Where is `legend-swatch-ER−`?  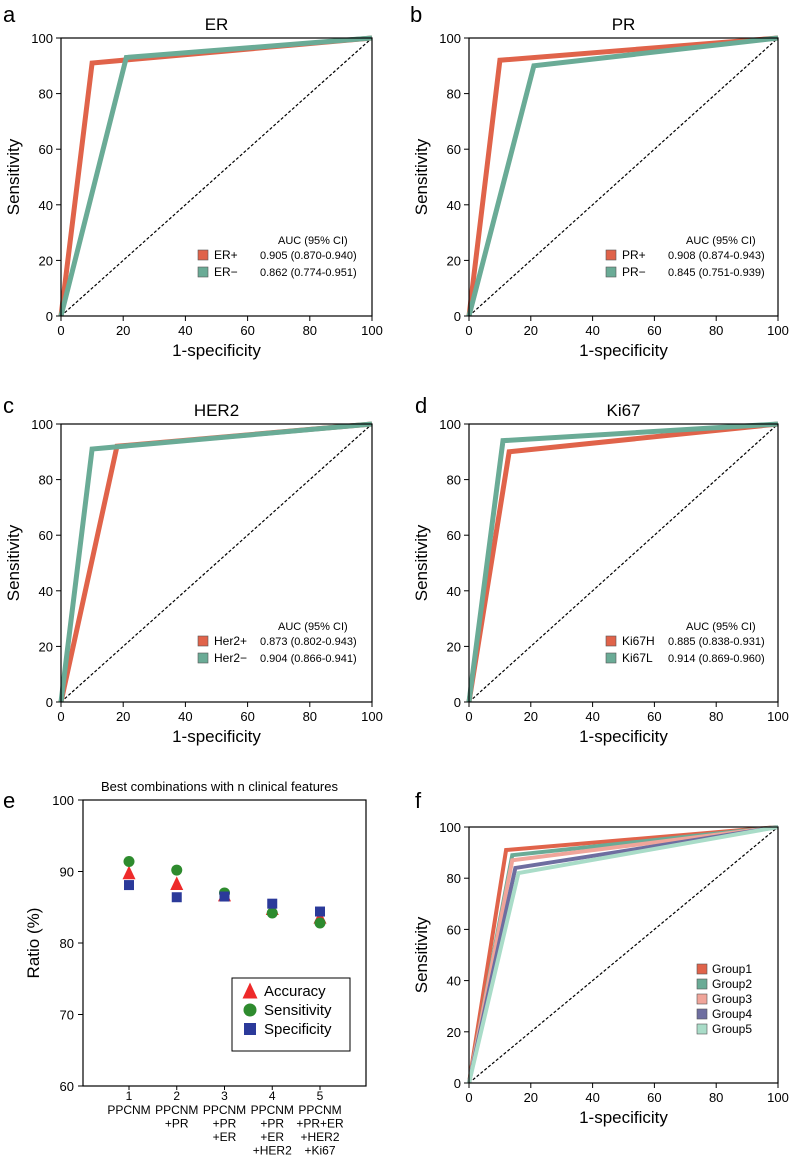 legend-swatch-ER− is located at coordinates (203, 272).